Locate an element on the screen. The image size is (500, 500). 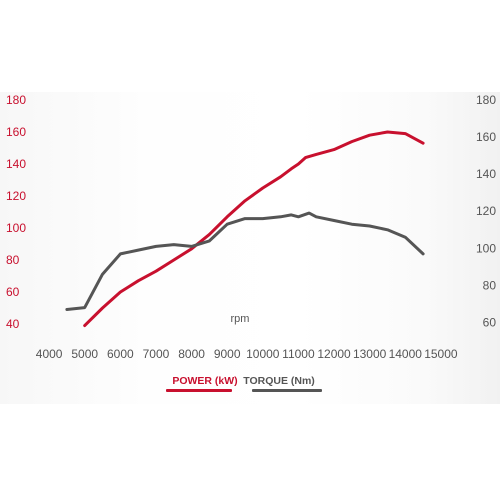
x-axis-tick-label: 5000 is located at coordinates (84, 354).